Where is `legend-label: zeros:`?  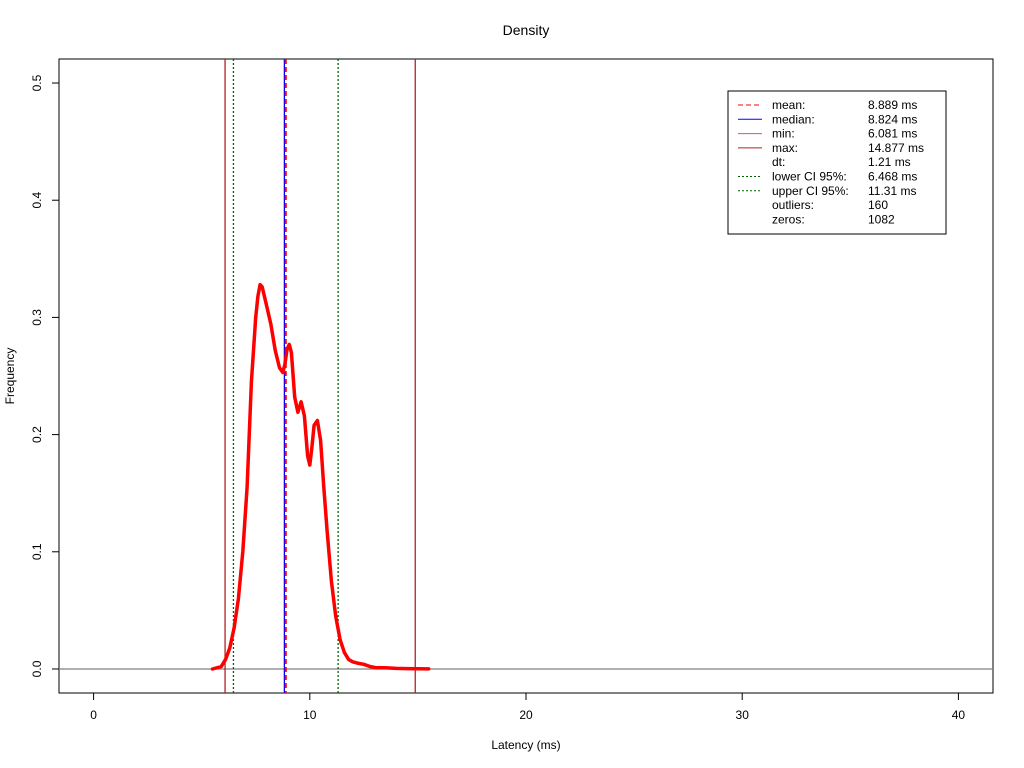
legend-label: zeros: is located at coordinates (788, 219).